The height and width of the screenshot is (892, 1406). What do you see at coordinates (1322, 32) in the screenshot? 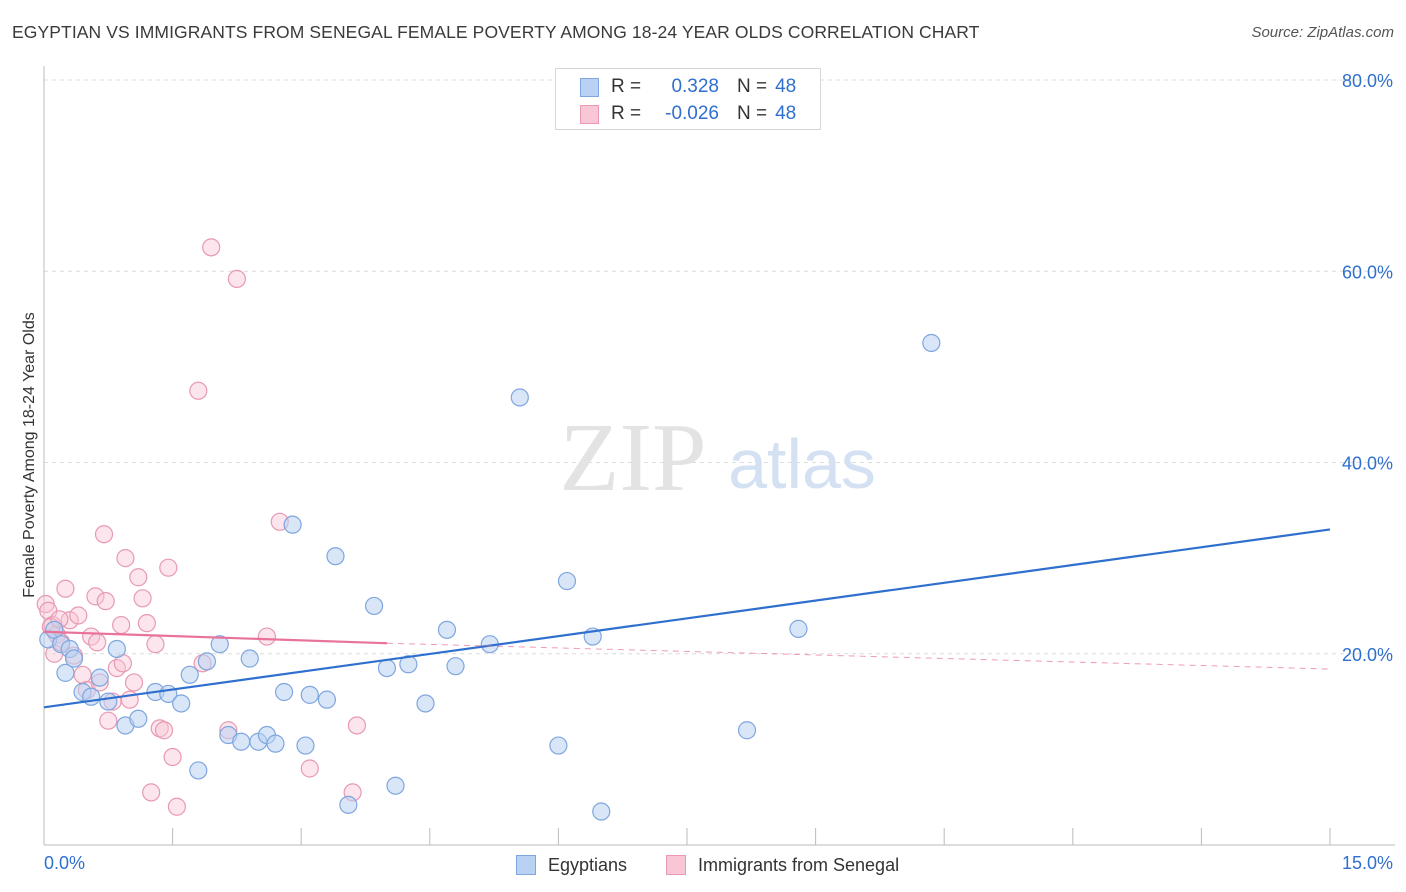
I see `source-label: Source: ZipAtlas.com` at bounding box center [1322, 32].